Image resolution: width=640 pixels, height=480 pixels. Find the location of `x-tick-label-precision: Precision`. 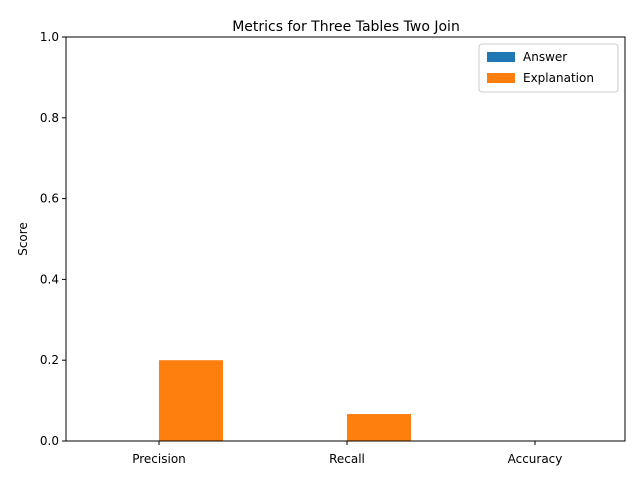

x-tick-label-precision: Precision is located at coordinates (159, 459).